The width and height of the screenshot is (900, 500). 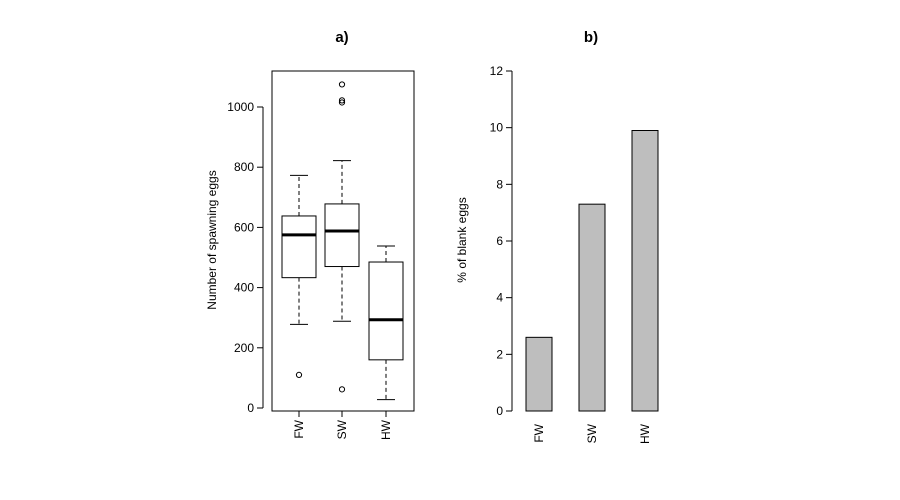 I want to click on panel-b-category-label: SW, so click(x=592, y=433).